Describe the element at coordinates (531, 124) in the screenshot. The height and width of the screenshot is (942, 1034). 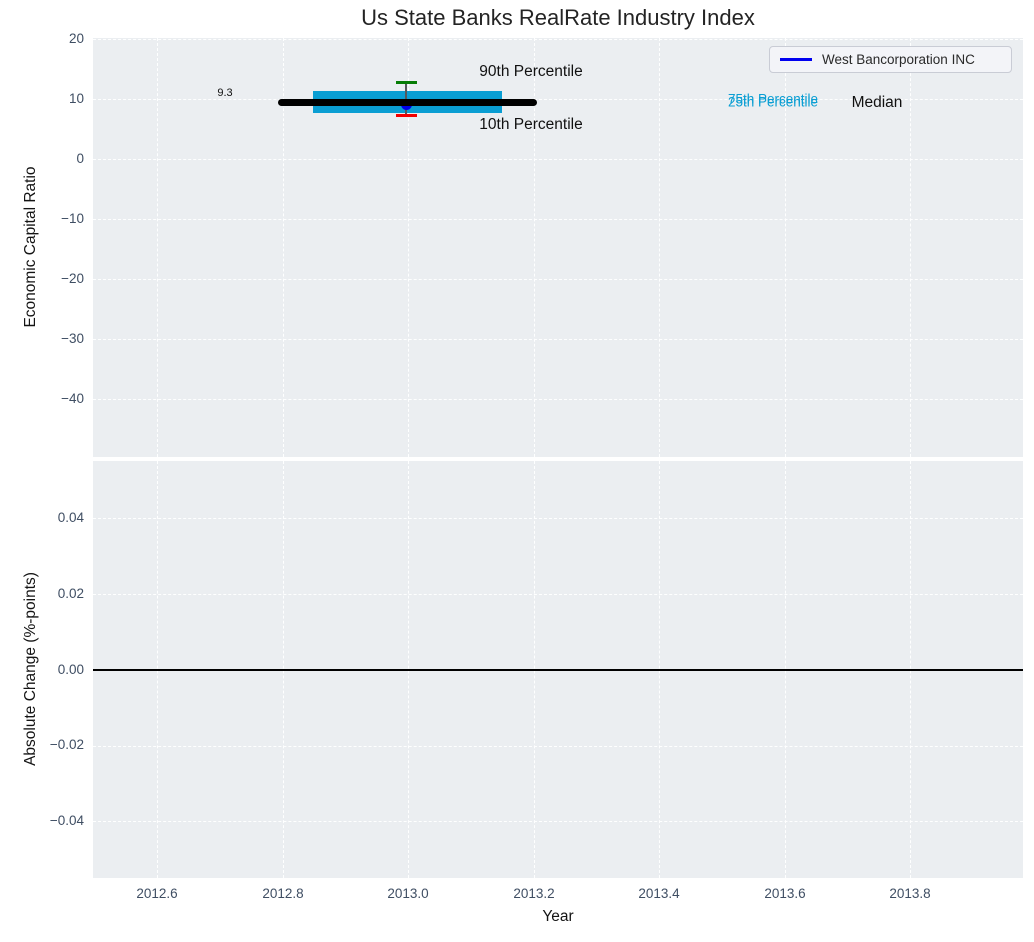
I see `p10-annotation: 10th Percentile` at that location.